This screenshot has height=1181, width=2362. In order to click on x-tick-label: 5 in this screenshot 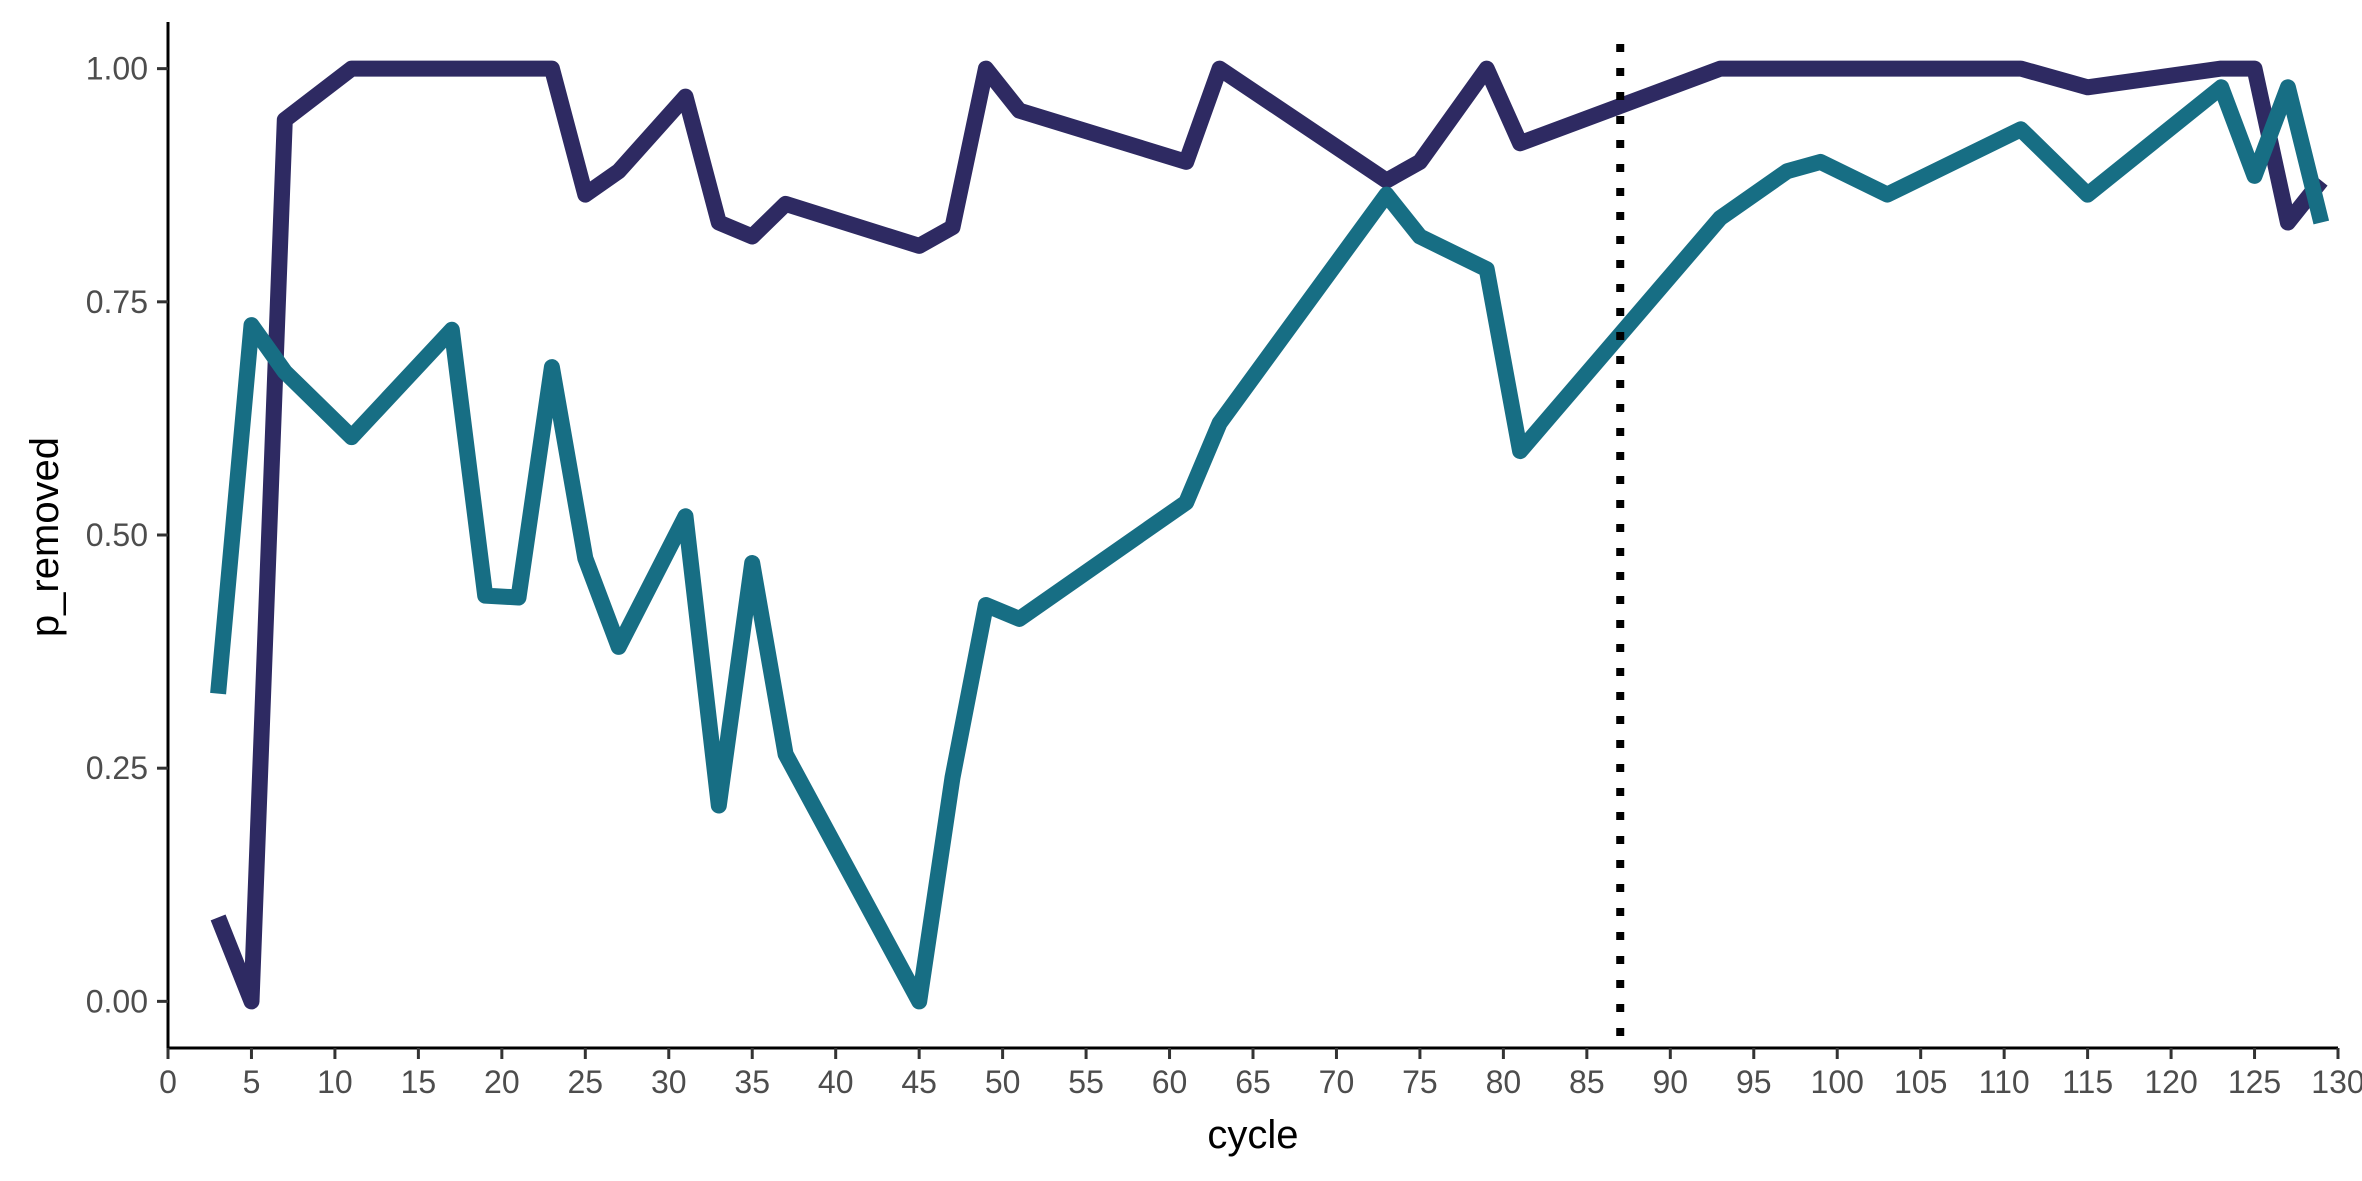, I will do `click(252, 1082)`.